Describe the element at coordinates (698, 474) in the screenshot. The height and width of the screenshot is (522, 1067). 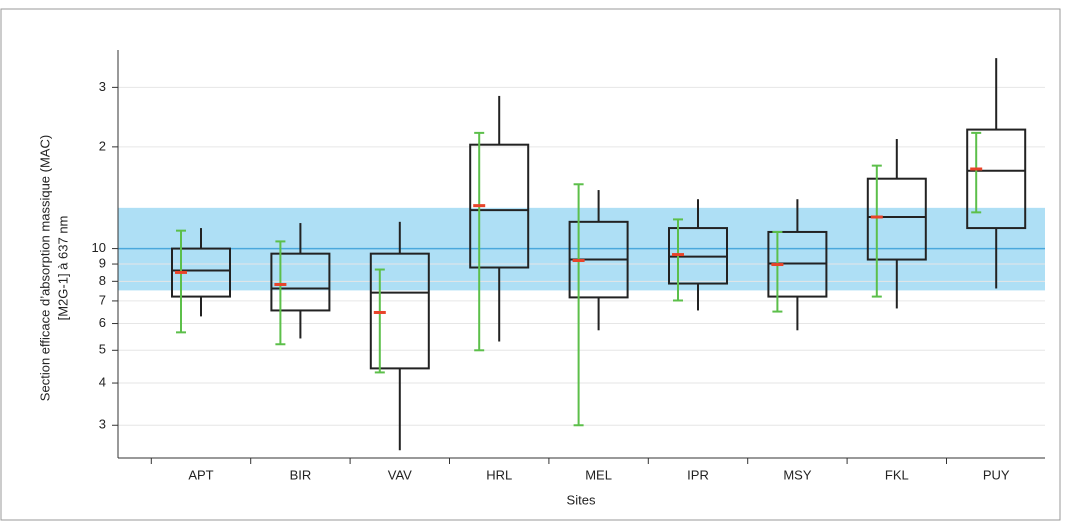
I see `x-tick-label: IPR` at that location.